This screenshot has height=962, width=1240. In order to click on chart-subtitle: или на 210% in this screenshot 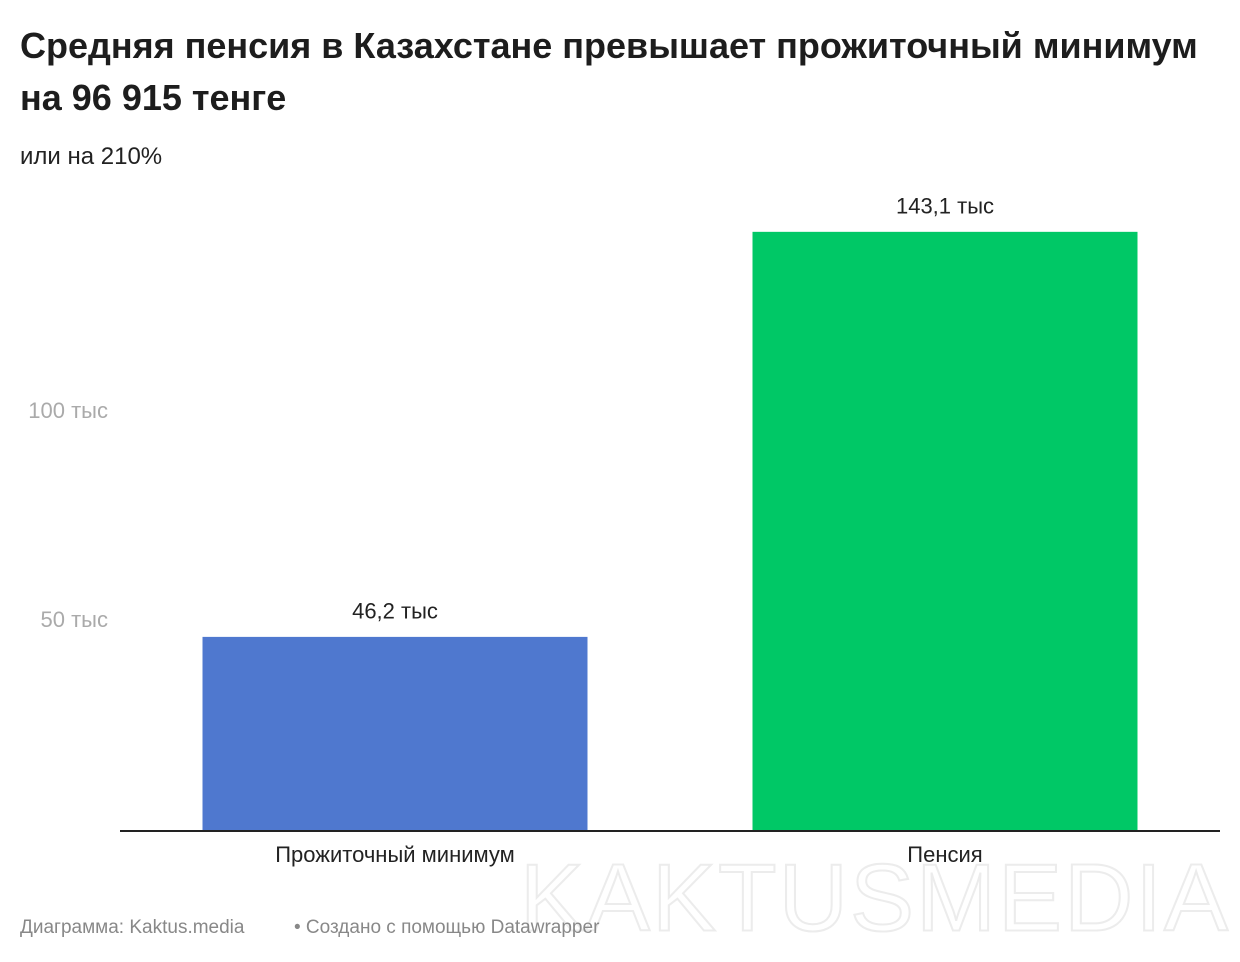, I will do `click(91, 156)`.